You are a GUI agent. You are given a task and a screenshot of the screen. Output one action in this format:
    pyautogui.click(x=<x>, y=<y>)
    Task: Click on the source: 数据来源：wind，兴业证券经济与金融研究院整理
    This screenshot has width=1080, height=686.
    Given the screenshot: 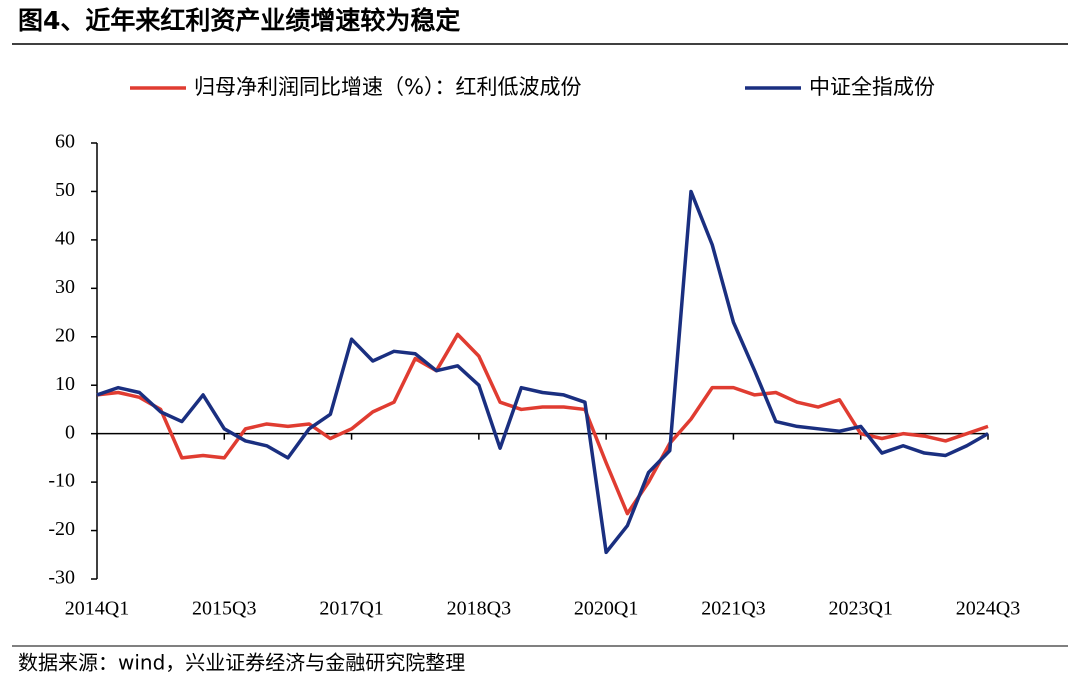 What is the action you would take?
    pyautogui.click(x=241, y=663)
    